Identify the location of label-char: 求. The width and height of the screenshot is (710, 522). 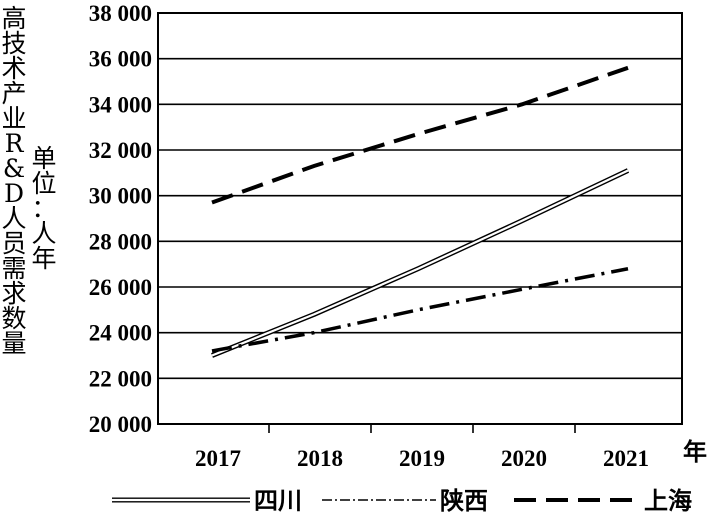
(14, 293).